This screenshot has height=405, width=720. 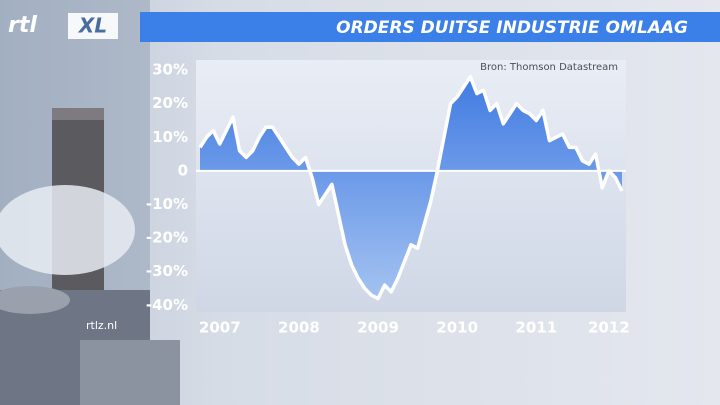 I want to click on y-tick-label: -40%, so click(x=167, y=305).